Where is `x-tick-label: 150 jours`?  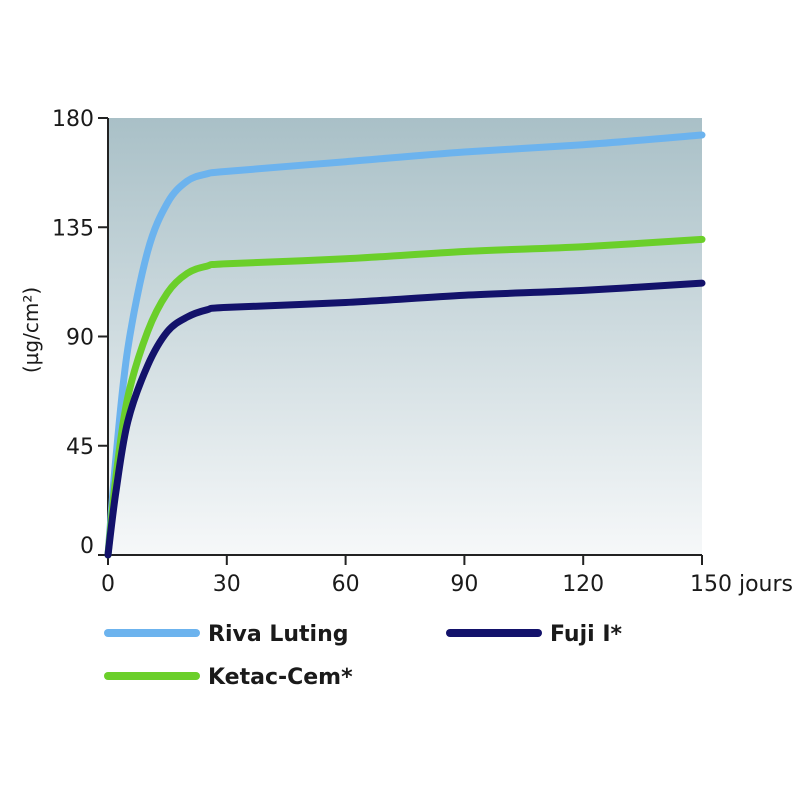
x-tick-label: 150 jours is located at coordinates (741, 584).